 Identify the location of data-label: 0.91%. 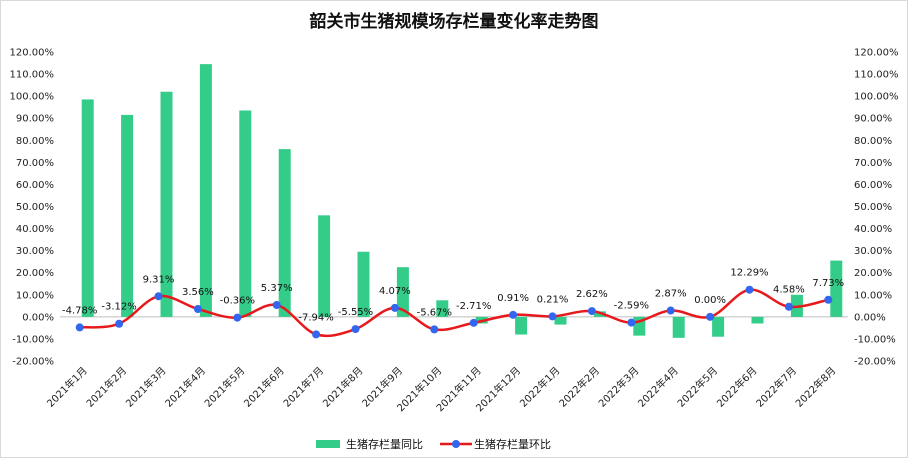
(513, 298).